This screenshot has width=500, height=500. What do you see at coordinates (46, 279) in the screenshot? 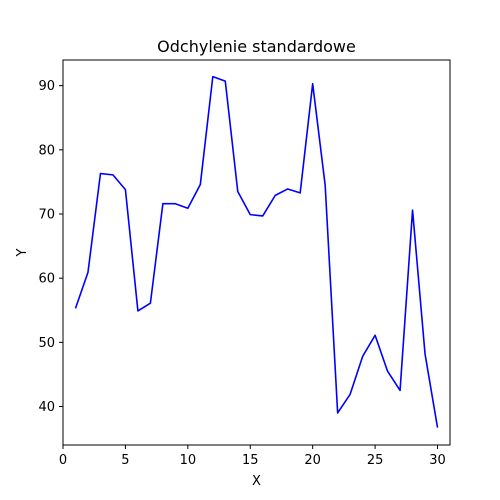
I see `y-tick-label: 60` at bounding box center [46, 279].